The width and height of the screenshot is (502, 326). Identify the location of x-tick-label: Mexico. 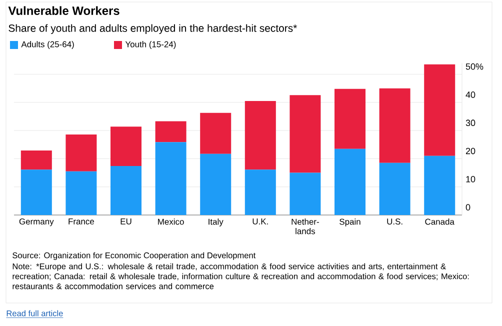
(171, 221).